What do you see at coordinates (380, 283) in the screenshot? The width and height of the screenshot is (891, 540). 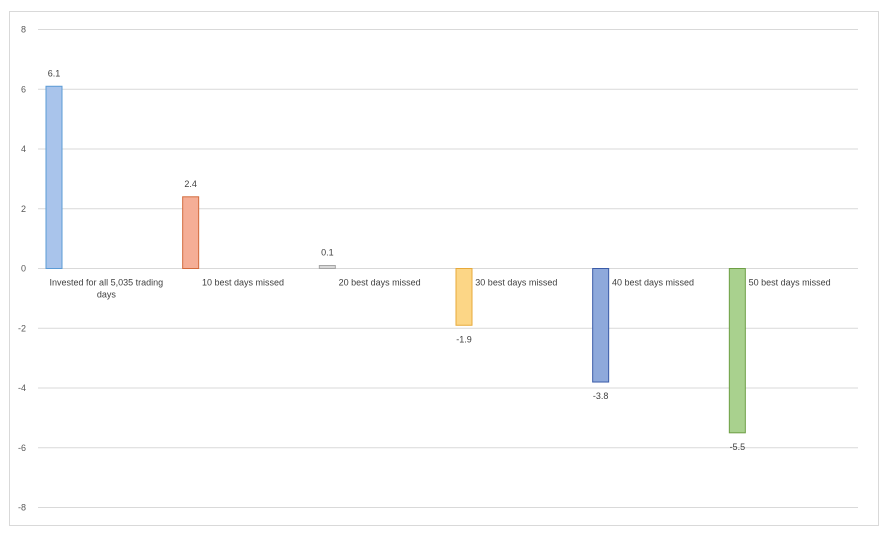 I see `x-category-label: 20 best days missed` at bounding box center [380, 283].